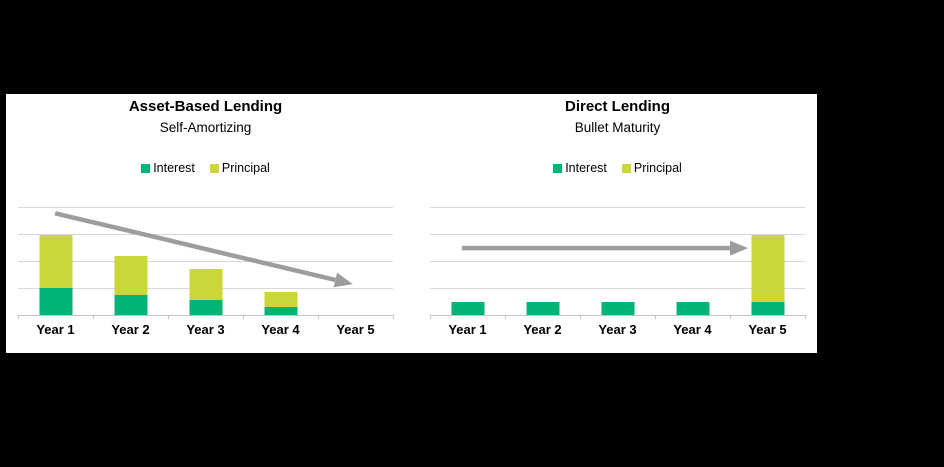  I want to click on chart-subtitle: Self-Amortizing, so click(205, 127).